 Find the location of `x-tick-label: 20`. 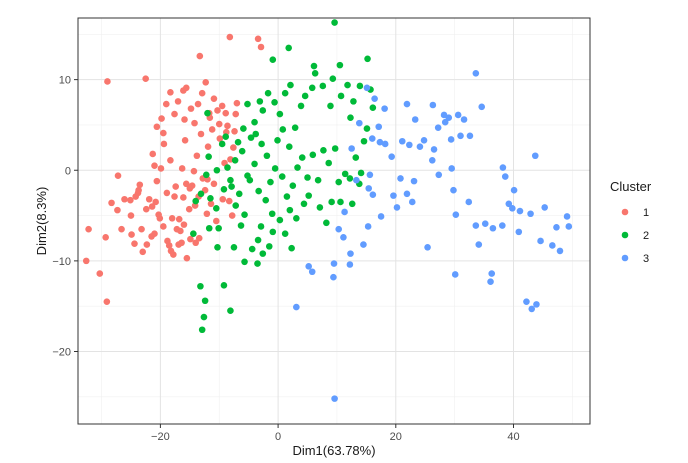

x-tick-label: 20 is located at coordinates (396, 437).